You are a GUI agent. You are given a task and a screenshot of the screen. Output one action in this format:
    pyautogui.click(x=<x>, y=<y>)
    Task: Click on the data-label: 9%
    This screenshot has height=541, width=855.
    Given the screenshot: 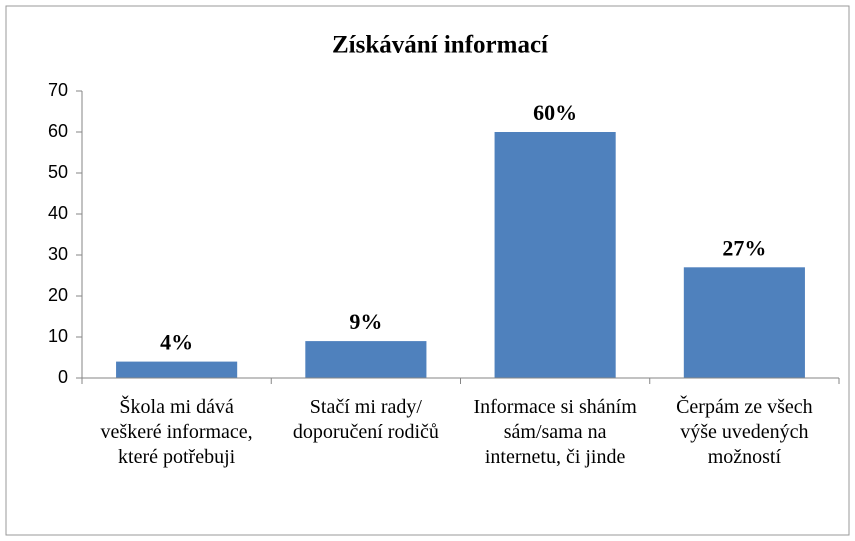 What is the action you would take?
    pyautogui.click(x=365, y=321)
    